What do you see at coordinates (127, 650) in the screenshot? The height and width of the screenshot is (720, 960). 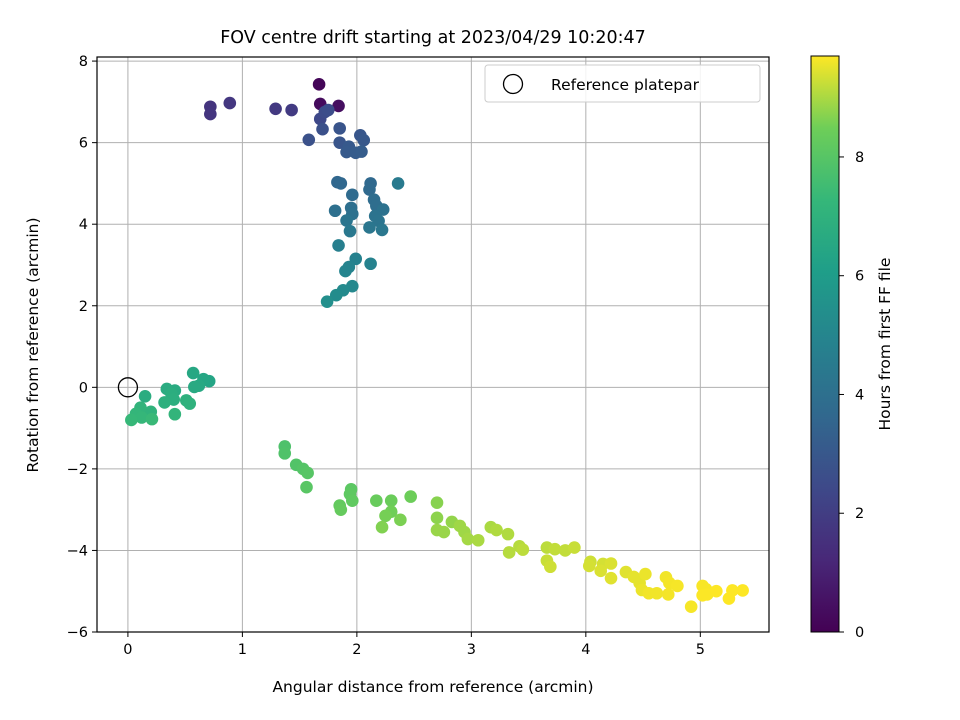 I see `x-tick-label: 0` at bounding box center [127, 650].